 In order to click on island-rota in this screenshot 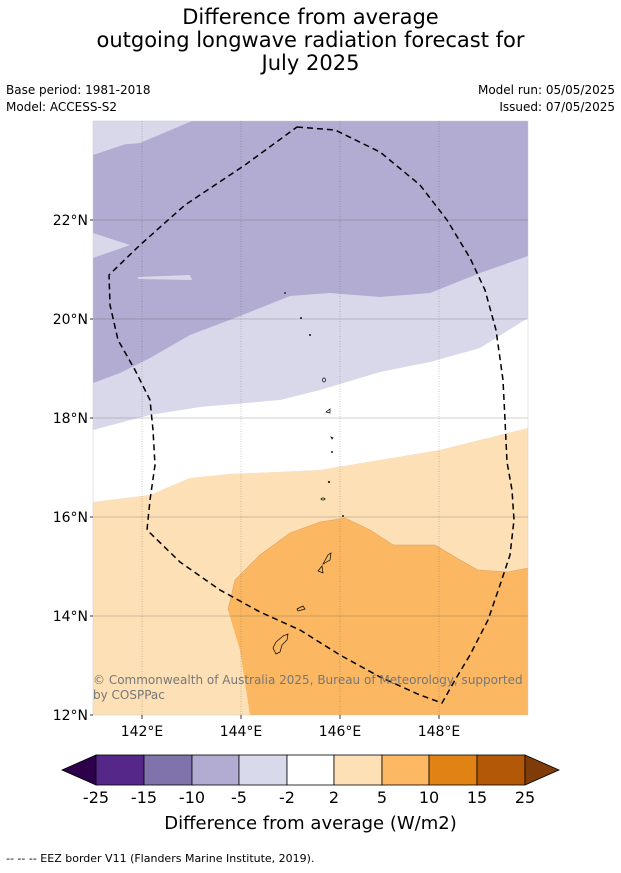, I will do `click(301, 608)`.